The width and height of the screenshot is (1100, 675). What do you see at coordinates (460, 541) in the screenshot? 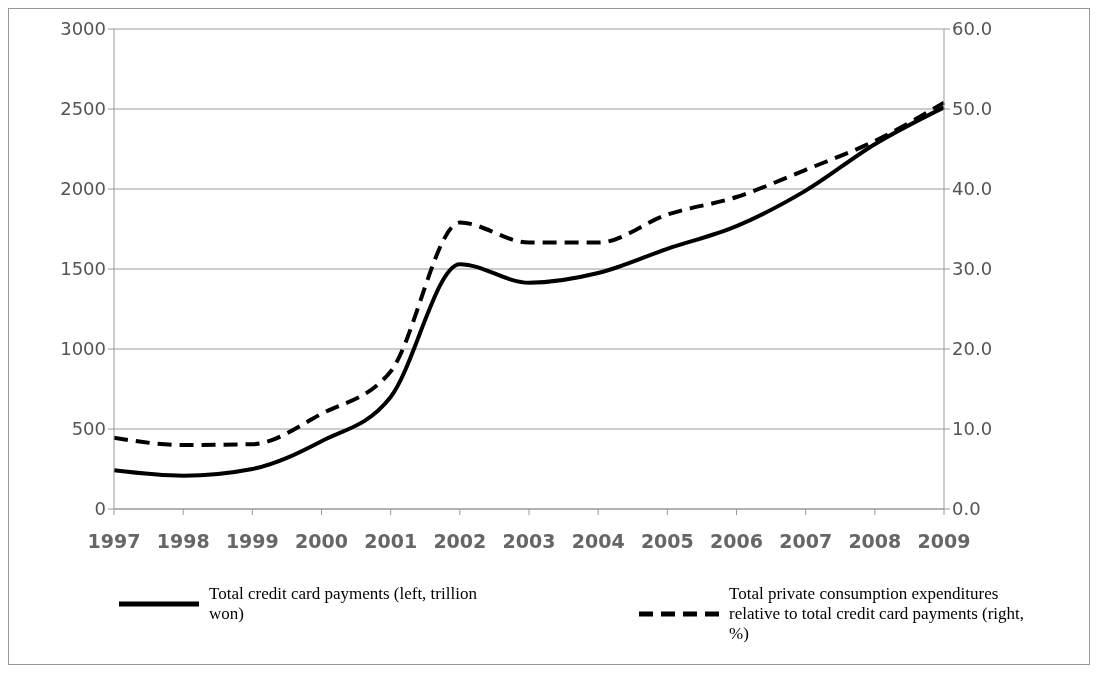
I see `x-tick-label: 2002` at bounding box center [460, 541].